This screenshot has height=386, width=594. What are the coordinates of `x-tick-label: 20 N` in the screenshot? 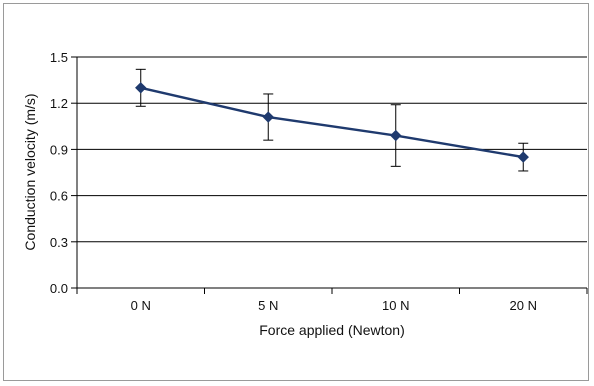 It's located at (523, 305).